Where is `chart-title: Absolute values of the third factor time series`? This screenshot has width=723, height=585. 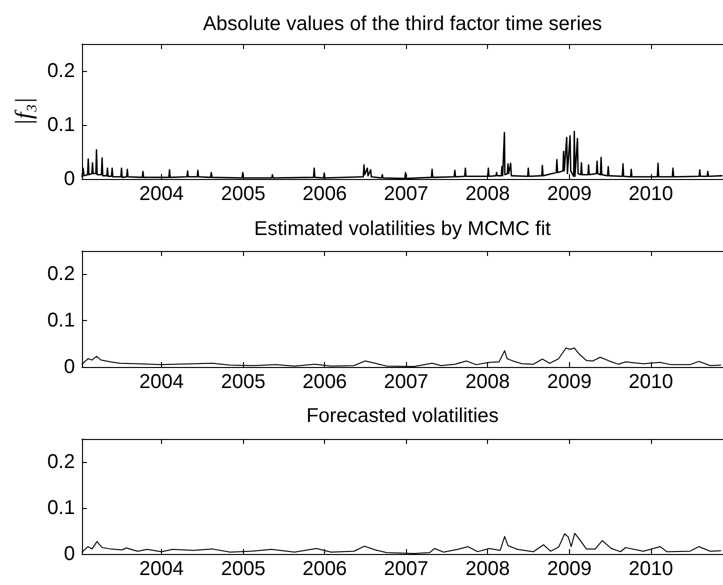 chart-title: Absolute values of the third factor time series is located at coordinates (402, 24).